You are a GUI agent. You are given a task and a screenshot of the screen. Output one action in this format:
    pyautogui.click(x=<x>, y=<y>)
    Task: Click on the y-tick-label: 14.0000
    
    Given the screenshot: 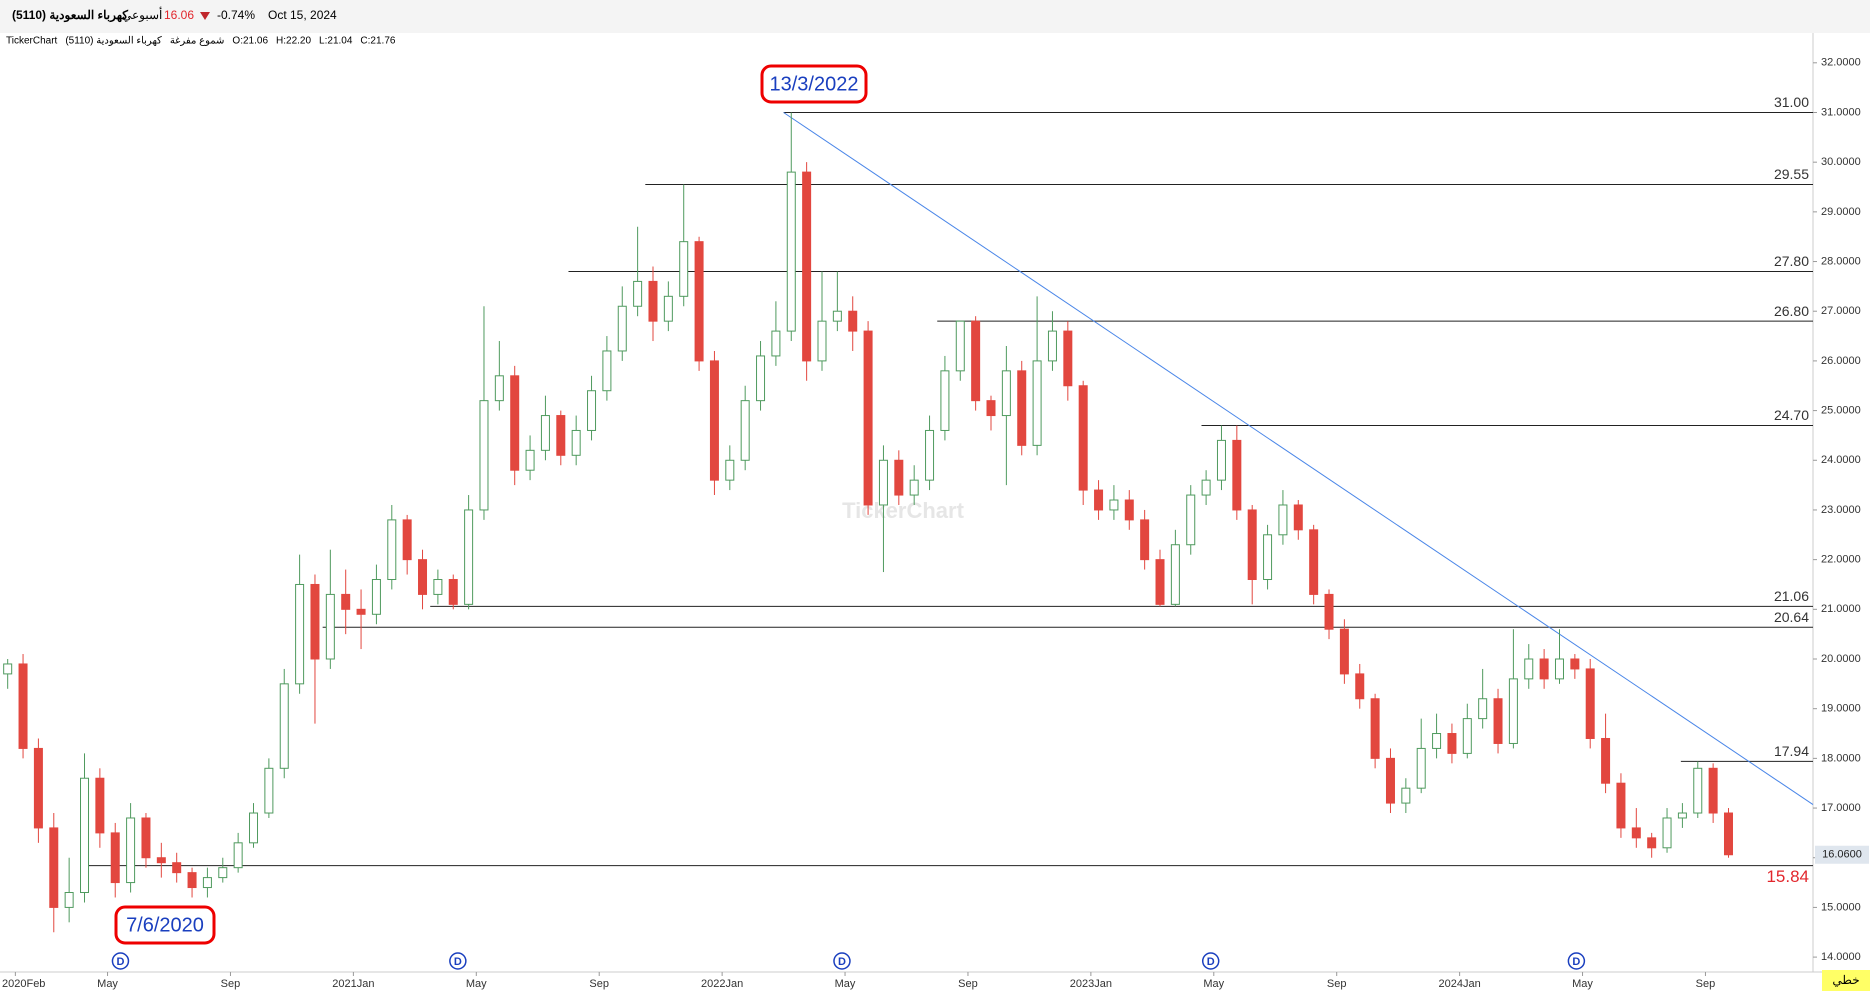 What is the action you would take?
    pyautogui.click(x=1841, y=957)
    